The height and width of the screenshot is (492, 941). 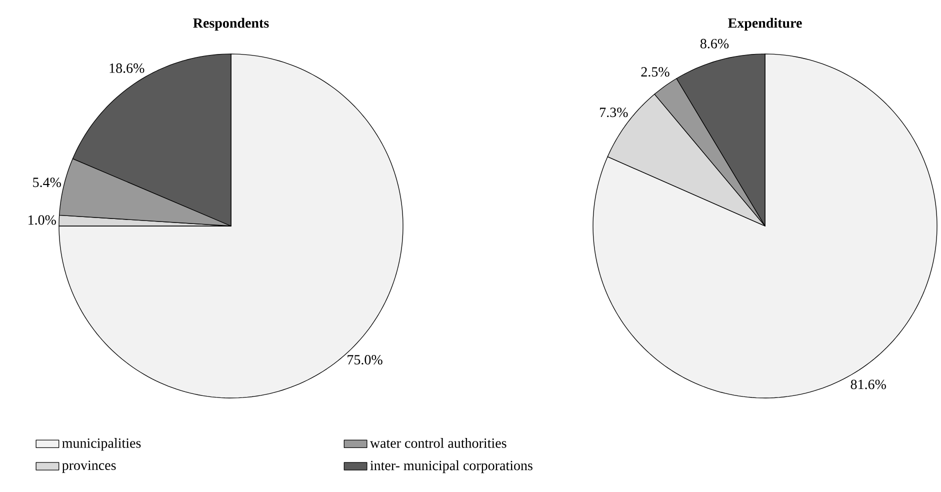 I want to click on legend-label: provinces, so click(x=89, y=466).